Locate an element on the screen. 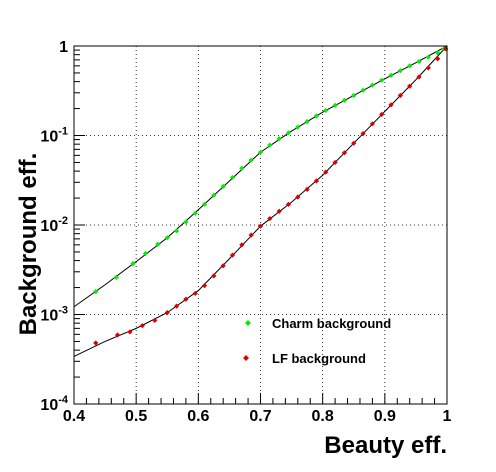 The width and height of the screenshot is (496, 472). x-axis-title: Beauty eff. is located at coordinates (385, 445).